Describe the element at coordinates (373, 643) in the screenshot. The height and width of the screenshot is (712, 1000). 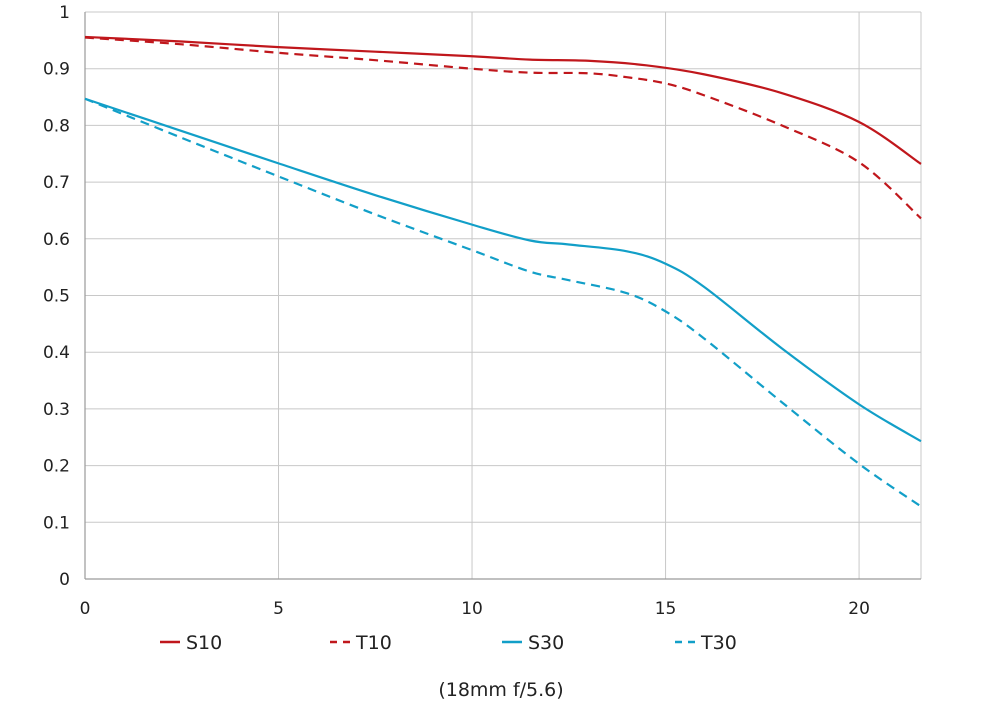
I see `legend-label-t10: T10` at that location.